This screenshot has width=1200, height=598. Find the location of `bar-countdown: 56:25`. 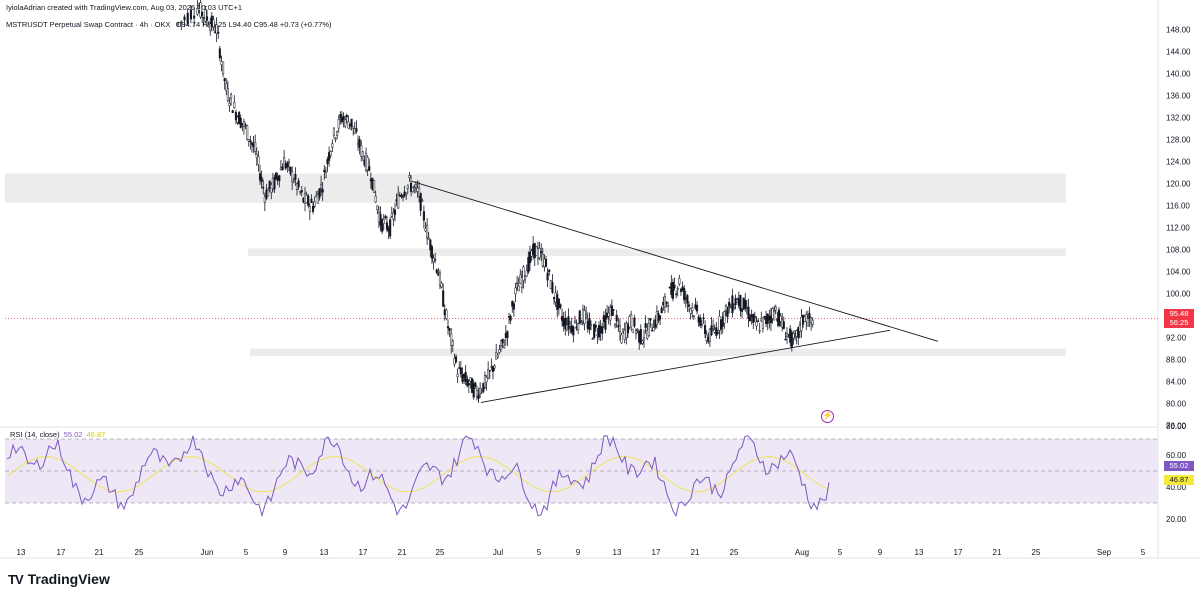

bar-countdown: 56:25 is located at coordinates (1179, 322).